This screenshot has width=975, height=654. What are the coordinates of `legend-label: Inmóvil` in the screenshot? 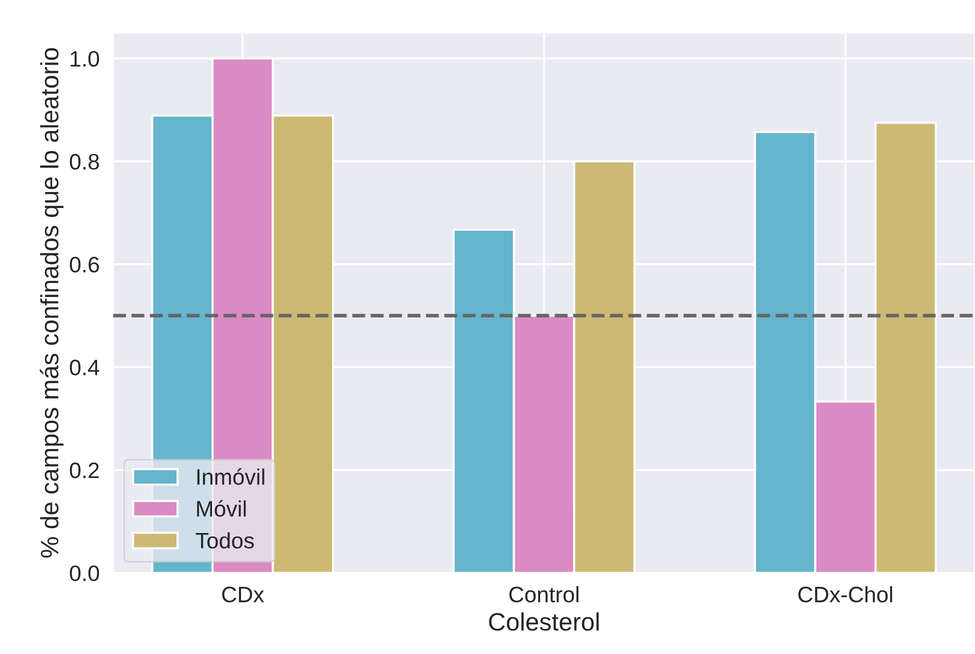 It's located at (230, 476).